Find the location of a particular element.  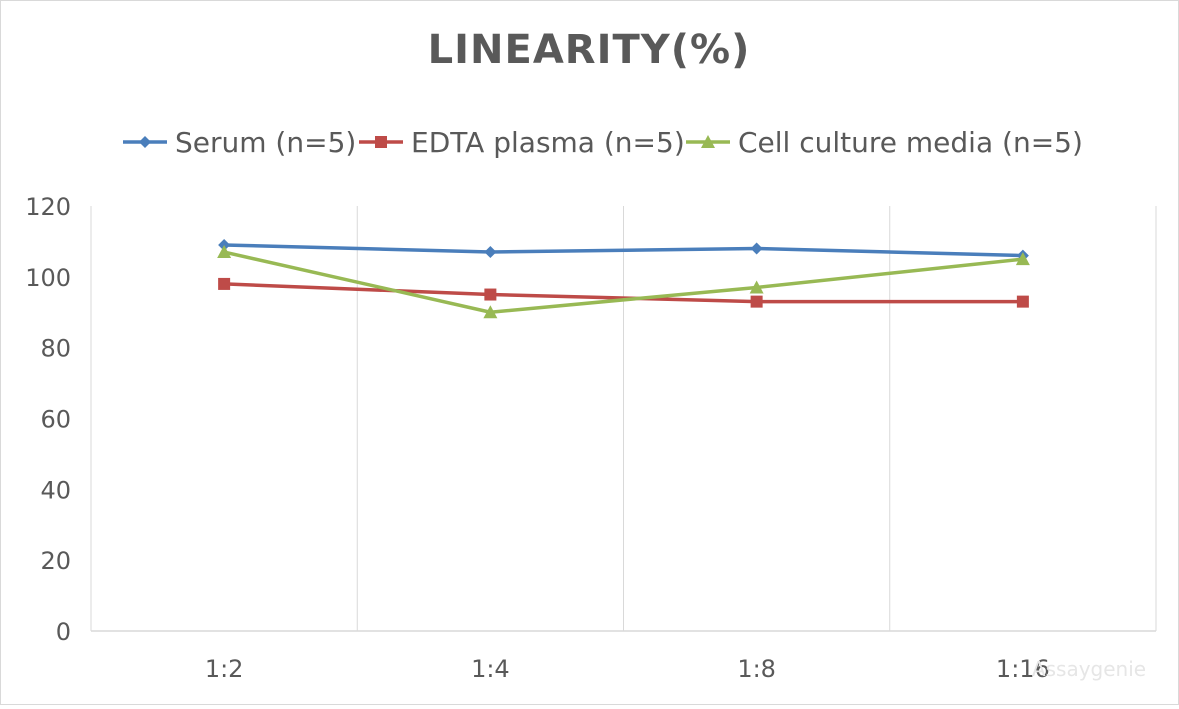

legend-entry: Cell culture media (n=5) is located at coordinates (884, 142).